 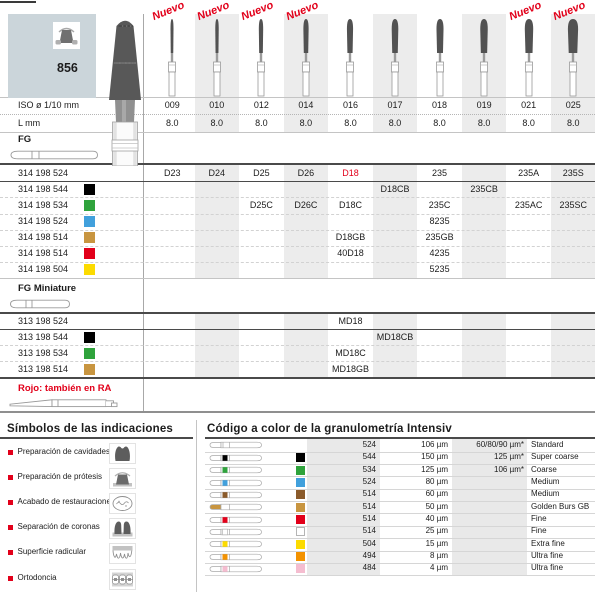 I want to click on fg-bur-icon, so click(x=54, y=155).